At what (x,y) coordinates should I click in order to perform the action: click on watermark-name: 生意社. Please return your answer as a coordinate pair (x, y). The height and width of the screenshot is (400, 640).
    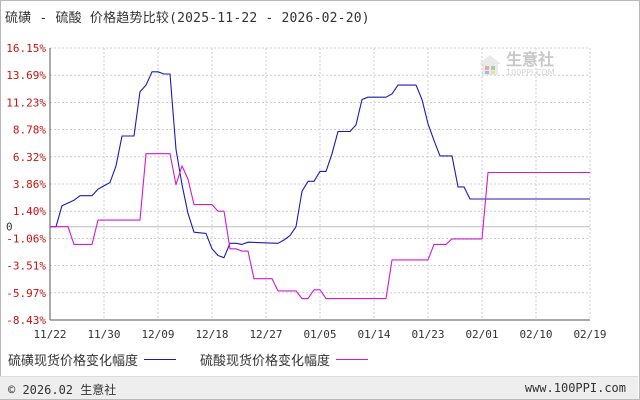
    Looking at the image, I should click on (530, 59).